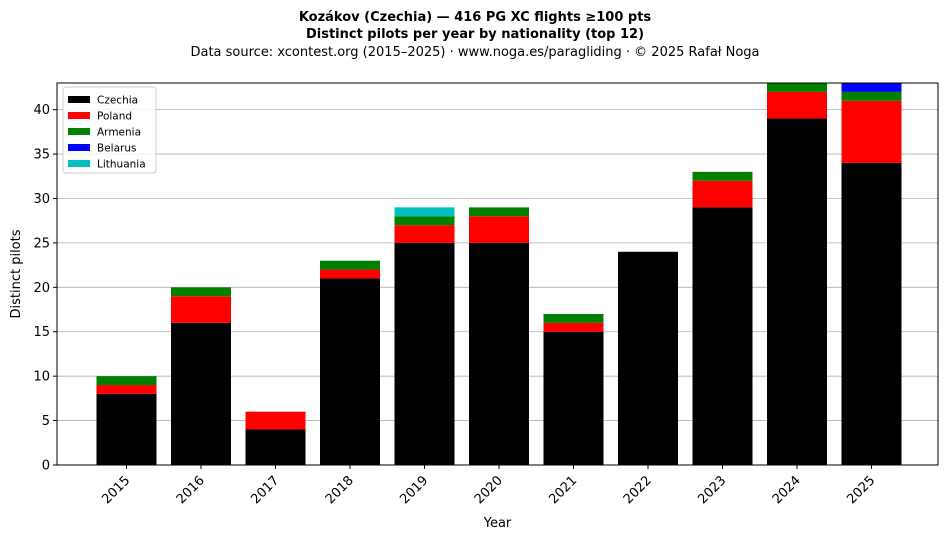  I want to click on bar-czechia-2021, so click(573, 398).